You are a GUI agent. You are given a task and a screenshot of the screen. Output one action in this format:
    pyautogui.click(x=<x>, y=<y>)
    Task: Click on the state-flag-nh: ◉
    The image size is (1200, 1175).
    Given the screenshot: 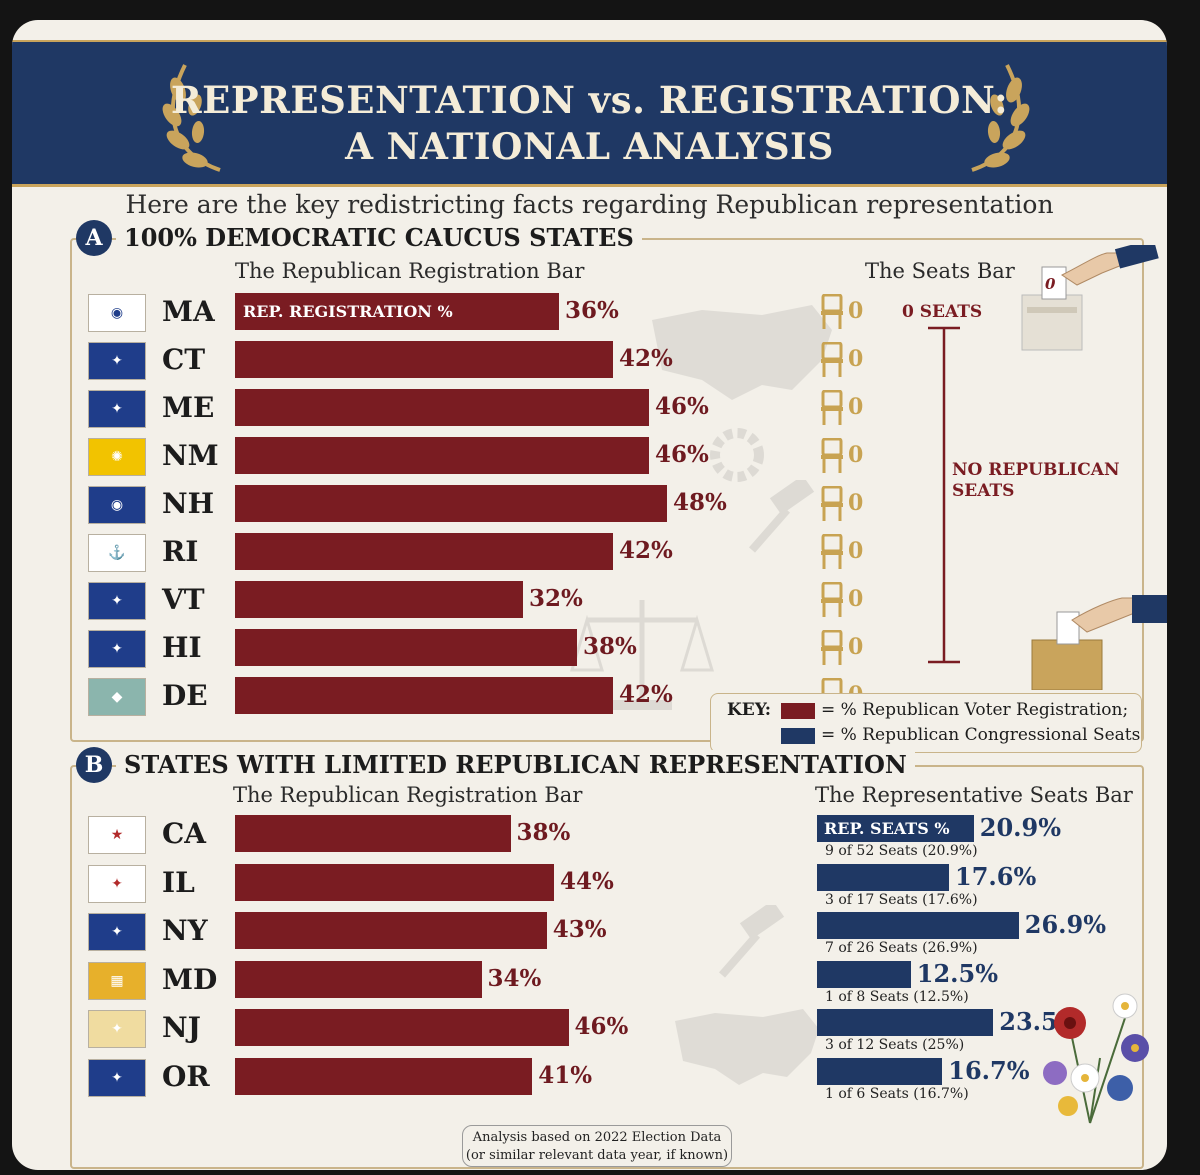 What is the action you would take?
    pyautogui.click(x=117, y=505)
    